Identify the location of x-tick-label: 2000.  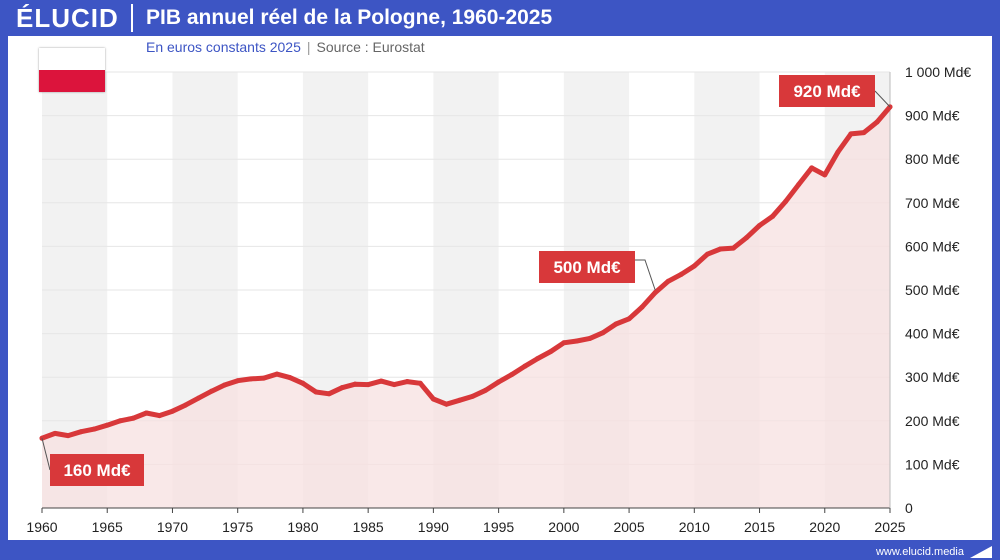
(563, 527).